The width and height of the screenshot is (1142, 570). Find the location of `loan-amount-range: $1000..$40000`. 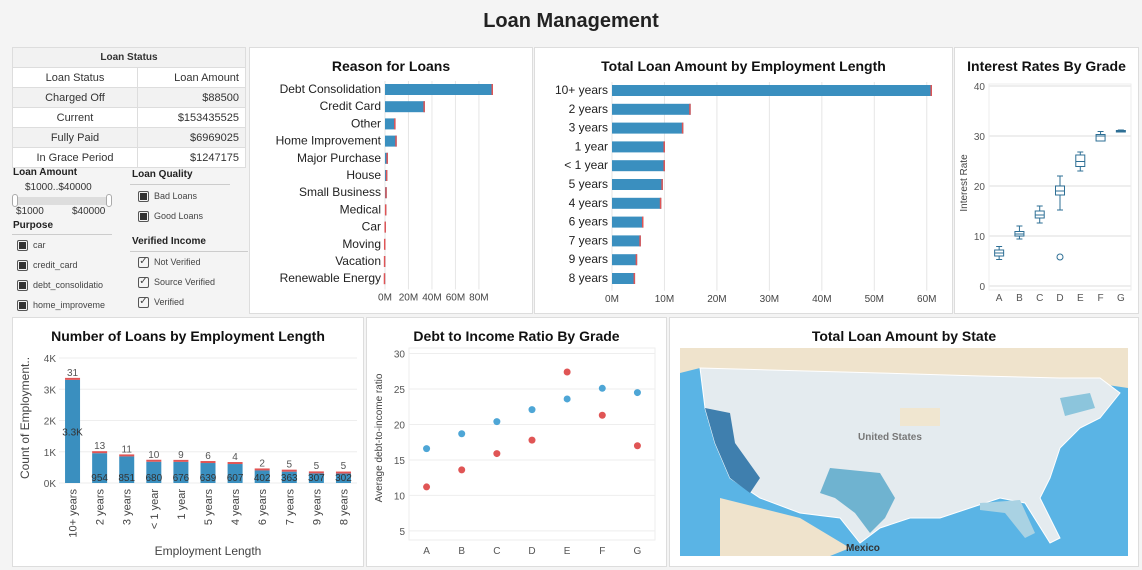

loan-amount-range: $1000..$40000 is located at coordinates (58, 187).